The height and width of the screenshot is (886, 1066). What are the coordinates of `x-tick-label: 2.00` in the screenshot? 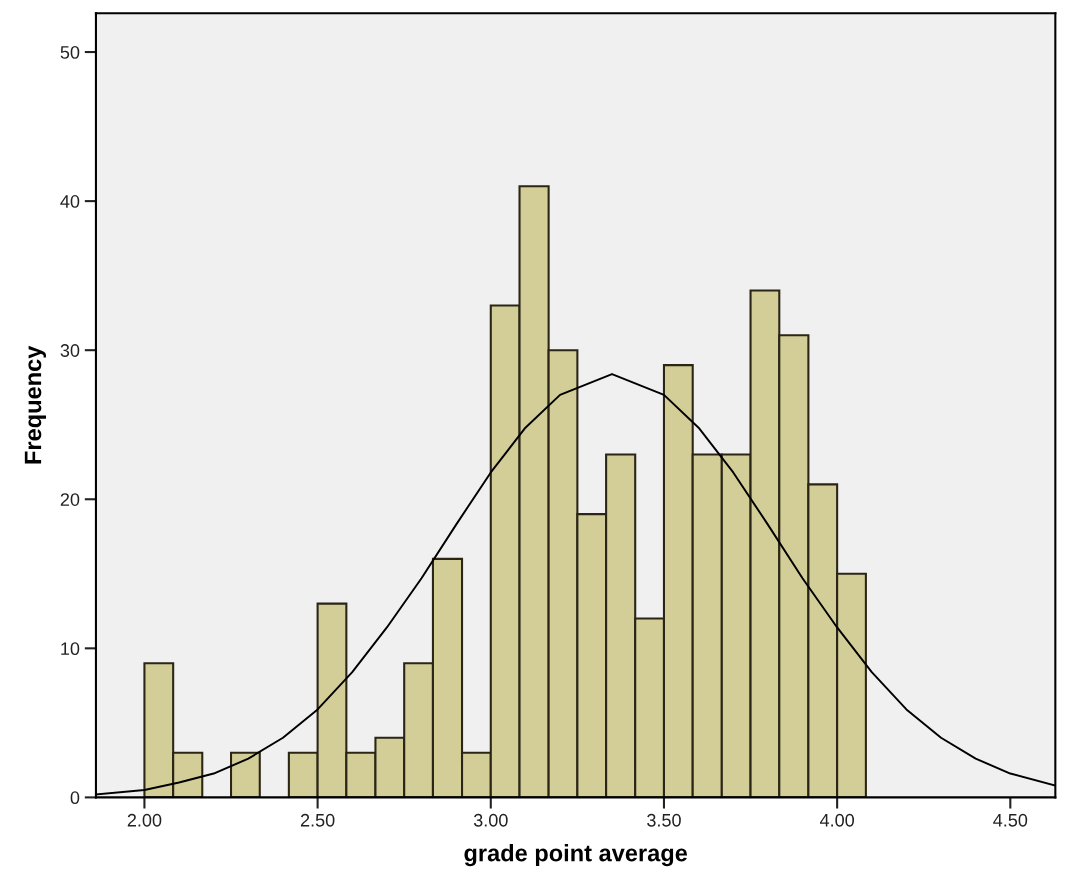 It's located at (144, 820).